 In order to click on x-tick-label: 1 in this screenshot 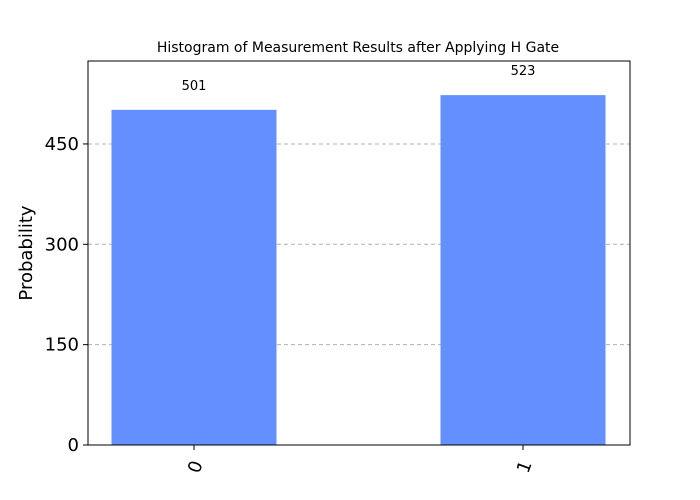, I will do `click(525, 467)`.